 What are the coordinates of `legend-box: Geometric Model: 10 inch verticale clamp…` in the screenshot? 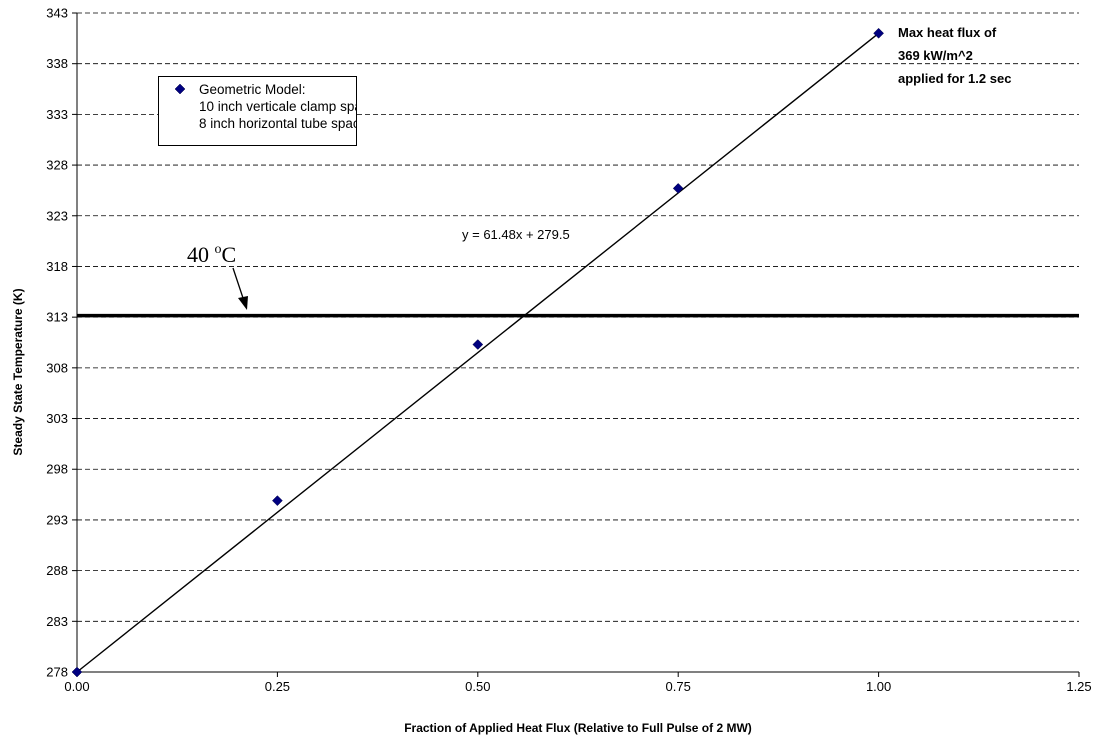 It's located at (274, 111).